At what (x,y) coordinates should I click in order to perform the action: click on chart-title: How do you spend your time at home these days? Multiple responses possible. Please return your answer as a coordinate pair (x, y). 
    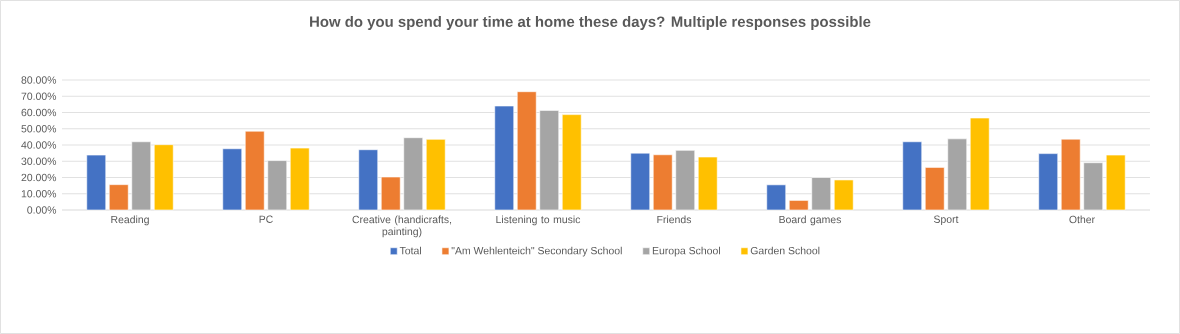
    Looking at the image, I should click on (590, 23).